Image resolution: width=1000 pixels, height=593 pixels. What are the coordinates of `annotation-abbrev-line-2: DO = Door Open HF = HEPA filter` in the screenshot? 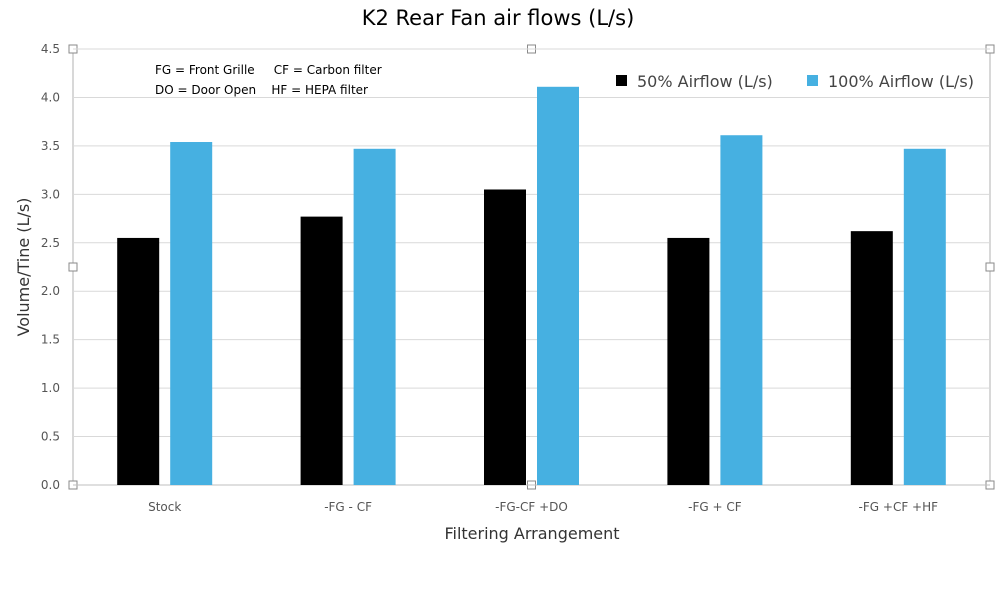 It's located at (261, 90).